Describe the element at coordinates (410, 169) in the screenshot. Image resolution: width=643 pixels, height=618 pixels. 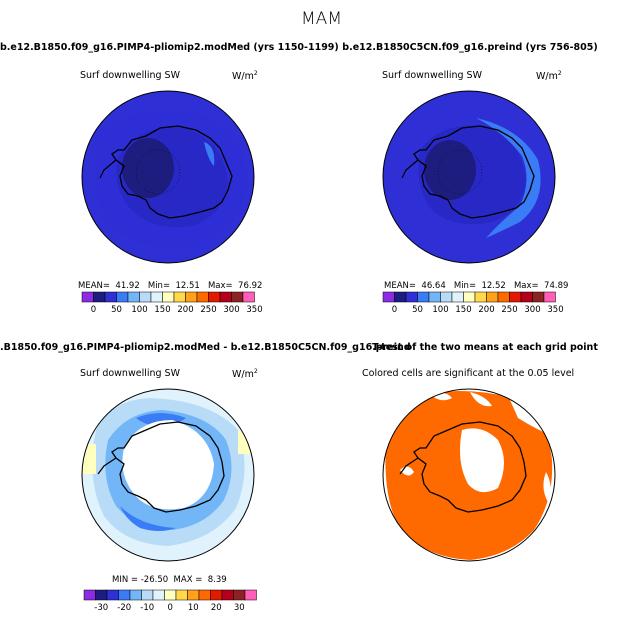
I see `map-2-peninsula` at that location.